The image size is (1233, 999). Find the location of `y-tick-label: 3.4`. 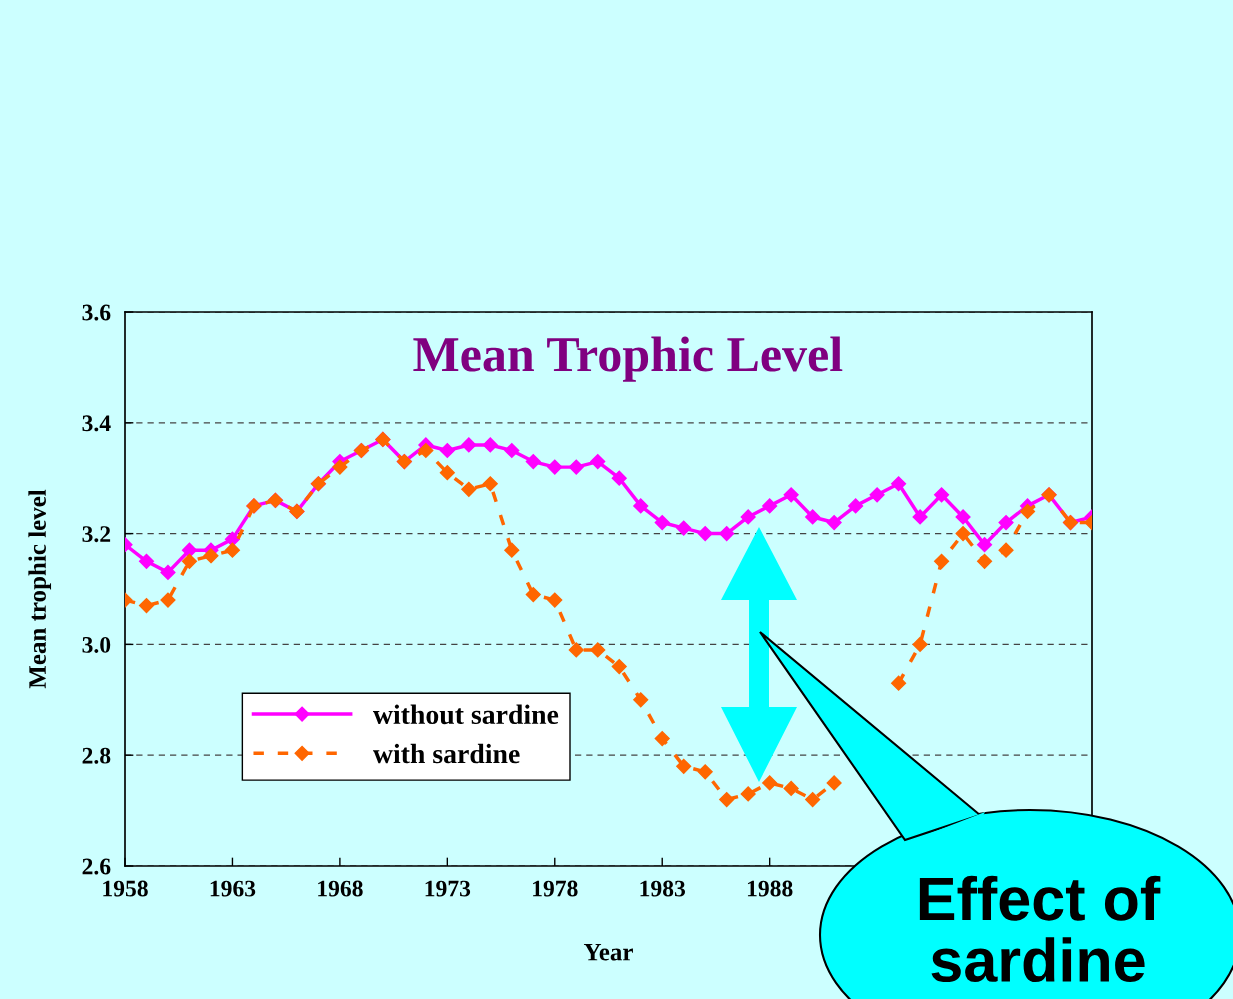

y-tick-label: 3.4 is located at coordinates (96, 423).